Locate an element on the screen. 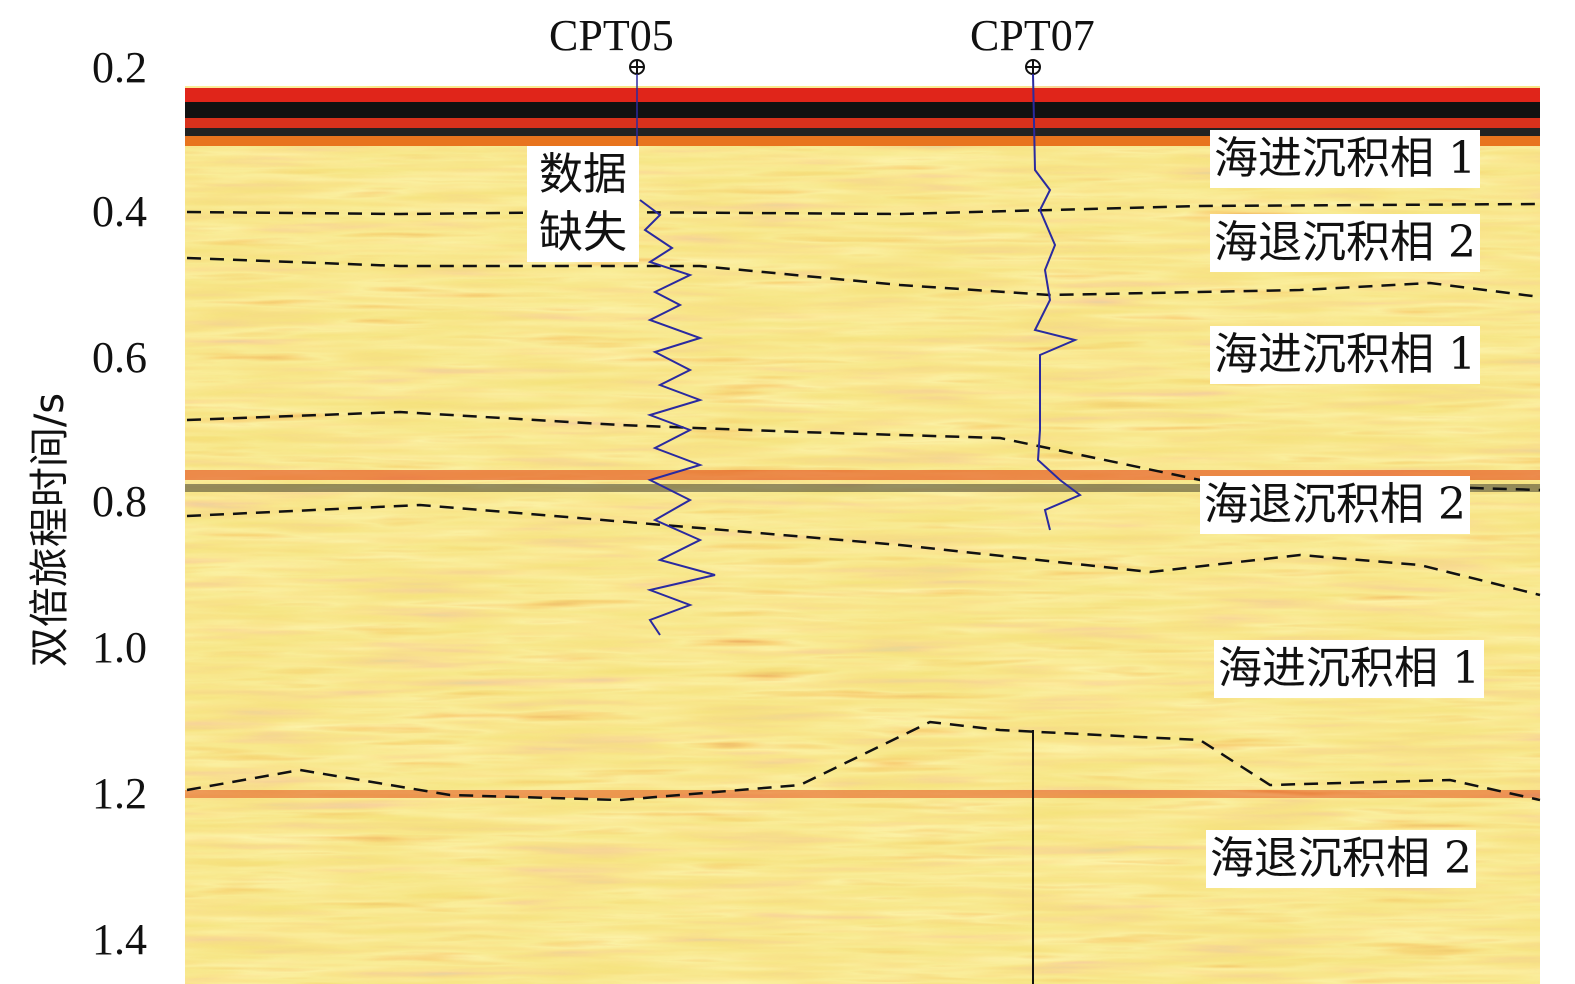 The image size is (1575, 984). facies-label-5: 海进沉积相 1 is located at coordinates (1349, 669).